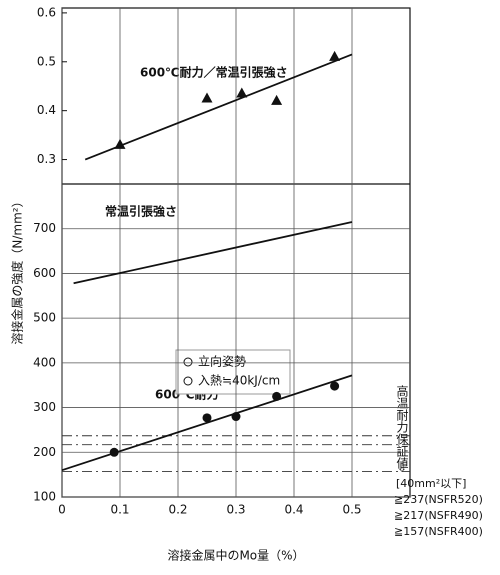 Image resolution: width=500 pixels, height=575 pixels. I want to click on y2-tick-label: 0.5, so click(46, 61).